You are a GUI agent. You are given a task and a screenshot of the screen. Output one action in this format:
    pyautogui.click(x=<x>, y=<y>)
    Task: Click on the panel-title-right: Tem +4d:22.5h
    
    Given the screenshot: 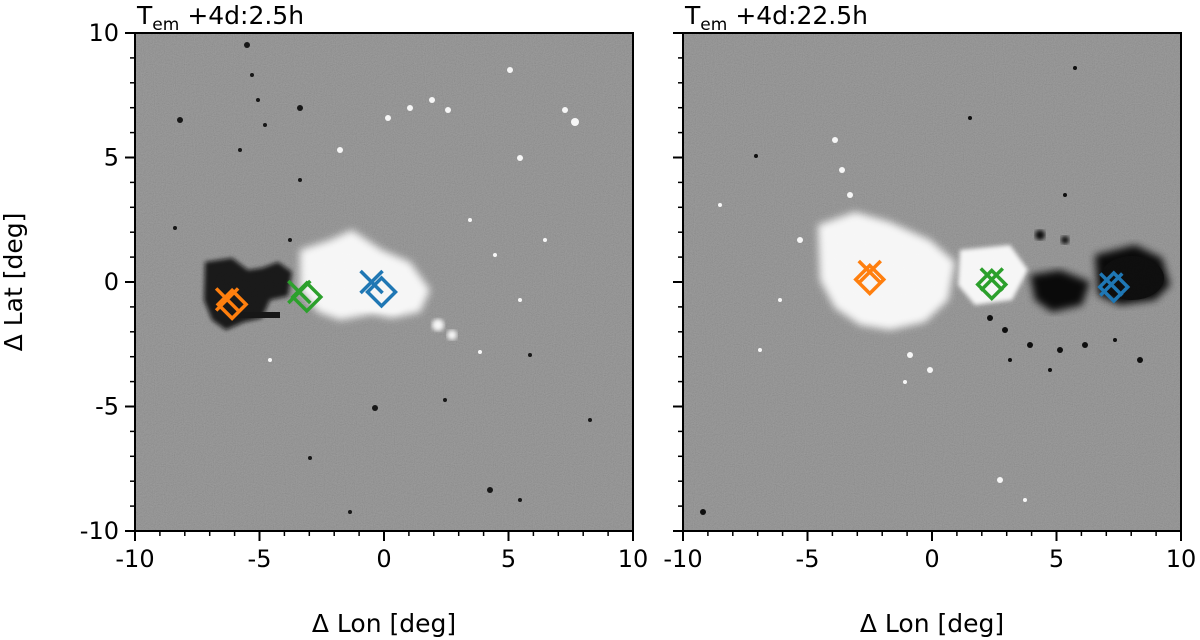 What is the action you would take?
    pyautogui.click(x=776, y=18)
    